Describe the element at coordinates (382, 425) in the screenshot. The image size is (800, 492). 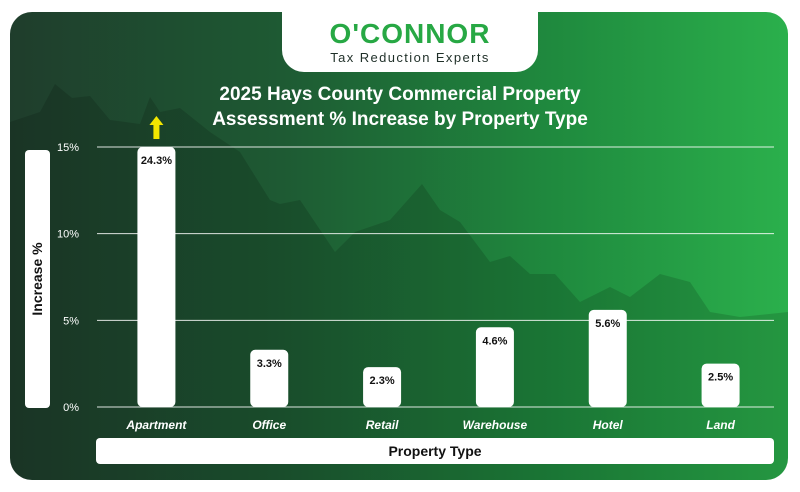
I see `category-label-retail: Retail` at that location.